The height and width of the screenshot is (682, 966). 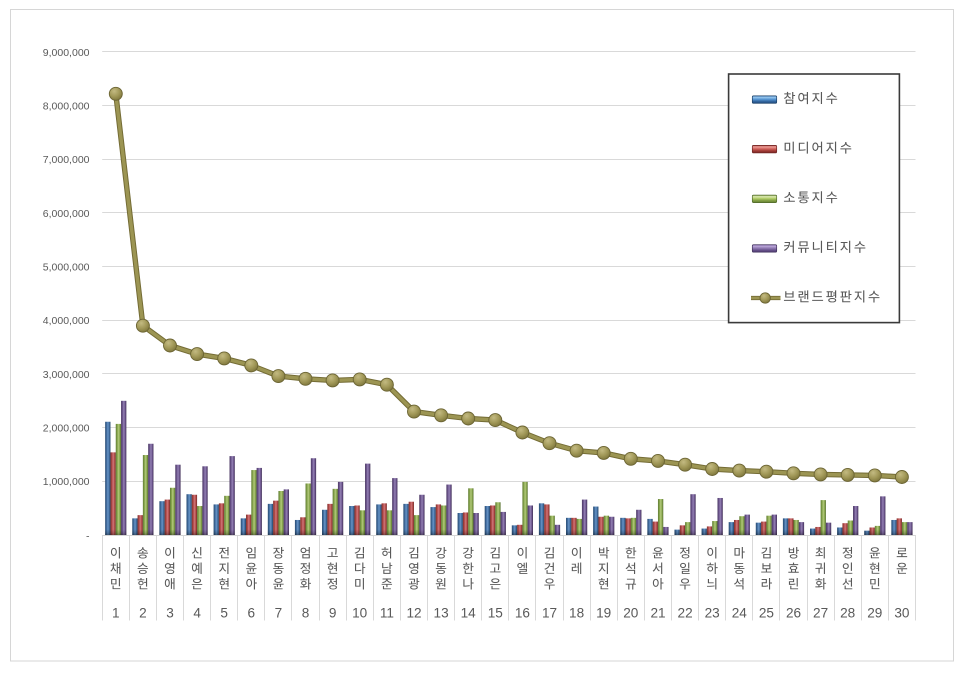 I want to click on svg-text: 13, so click(x=441, y=612).